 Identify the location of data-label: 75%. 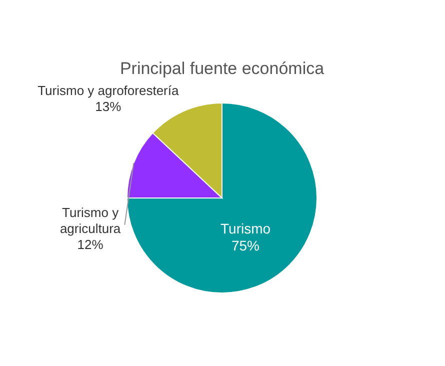
(245, 246).